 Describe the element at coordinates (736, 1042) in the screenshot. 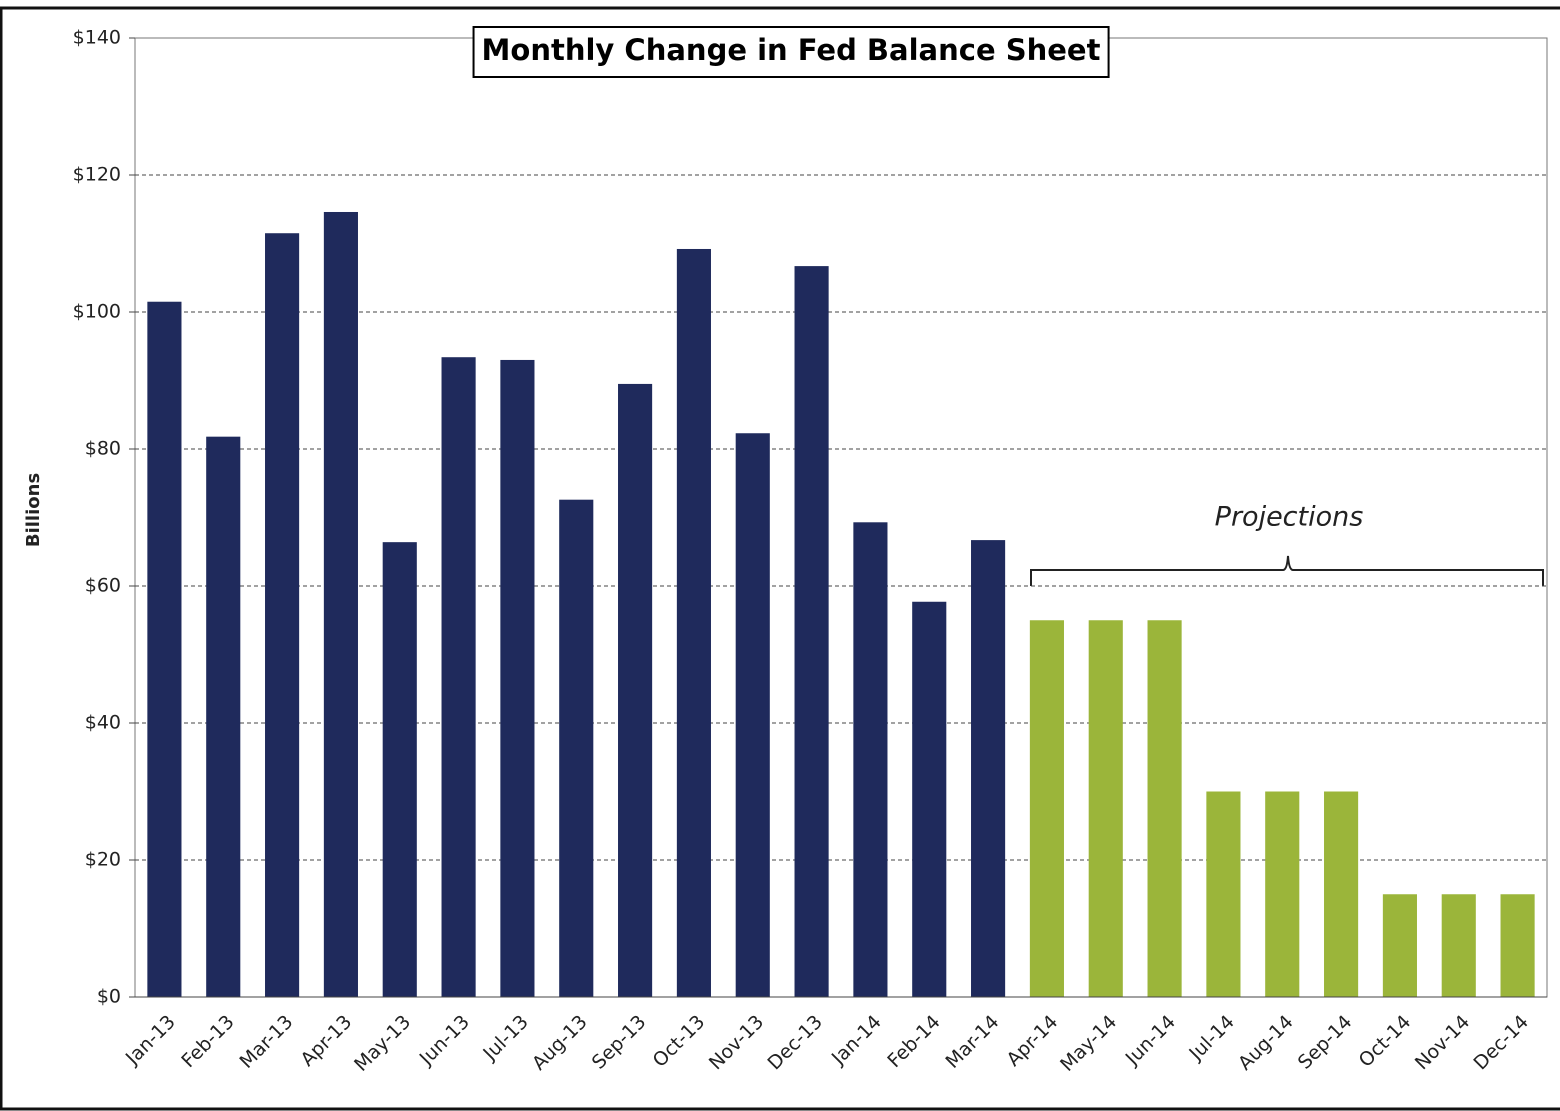

I see `x-tick-label: Nov-13` at that location.